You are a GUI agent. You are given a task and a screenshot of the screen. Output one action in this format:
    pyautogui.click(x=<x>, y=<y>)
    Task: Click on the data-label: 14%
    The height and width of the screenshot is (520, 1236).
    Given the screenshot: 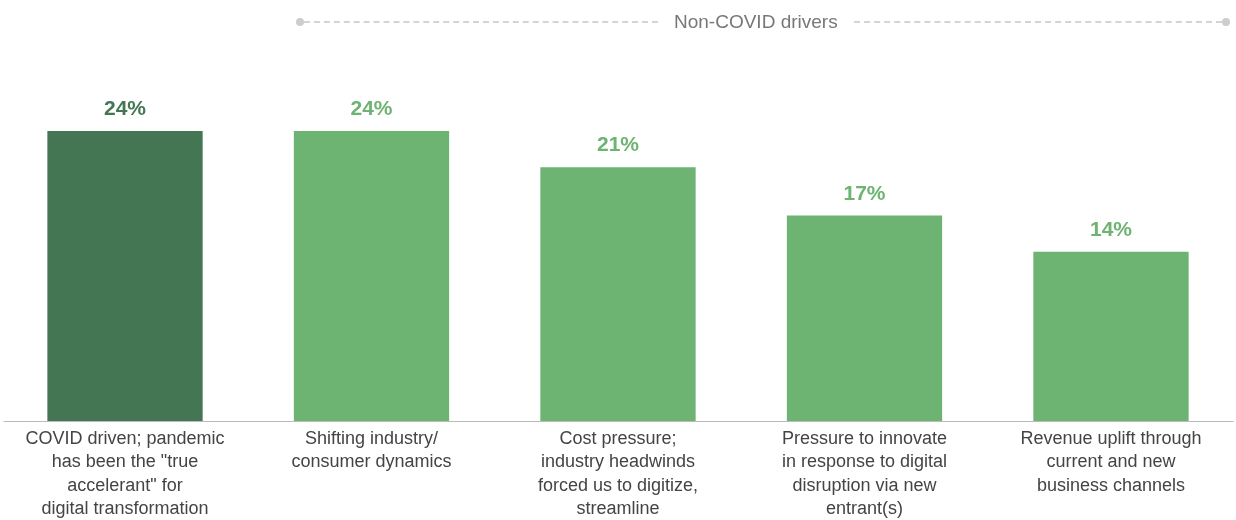 What is the action you would take?
    pyautogui.click(x=1111, y=228)
    